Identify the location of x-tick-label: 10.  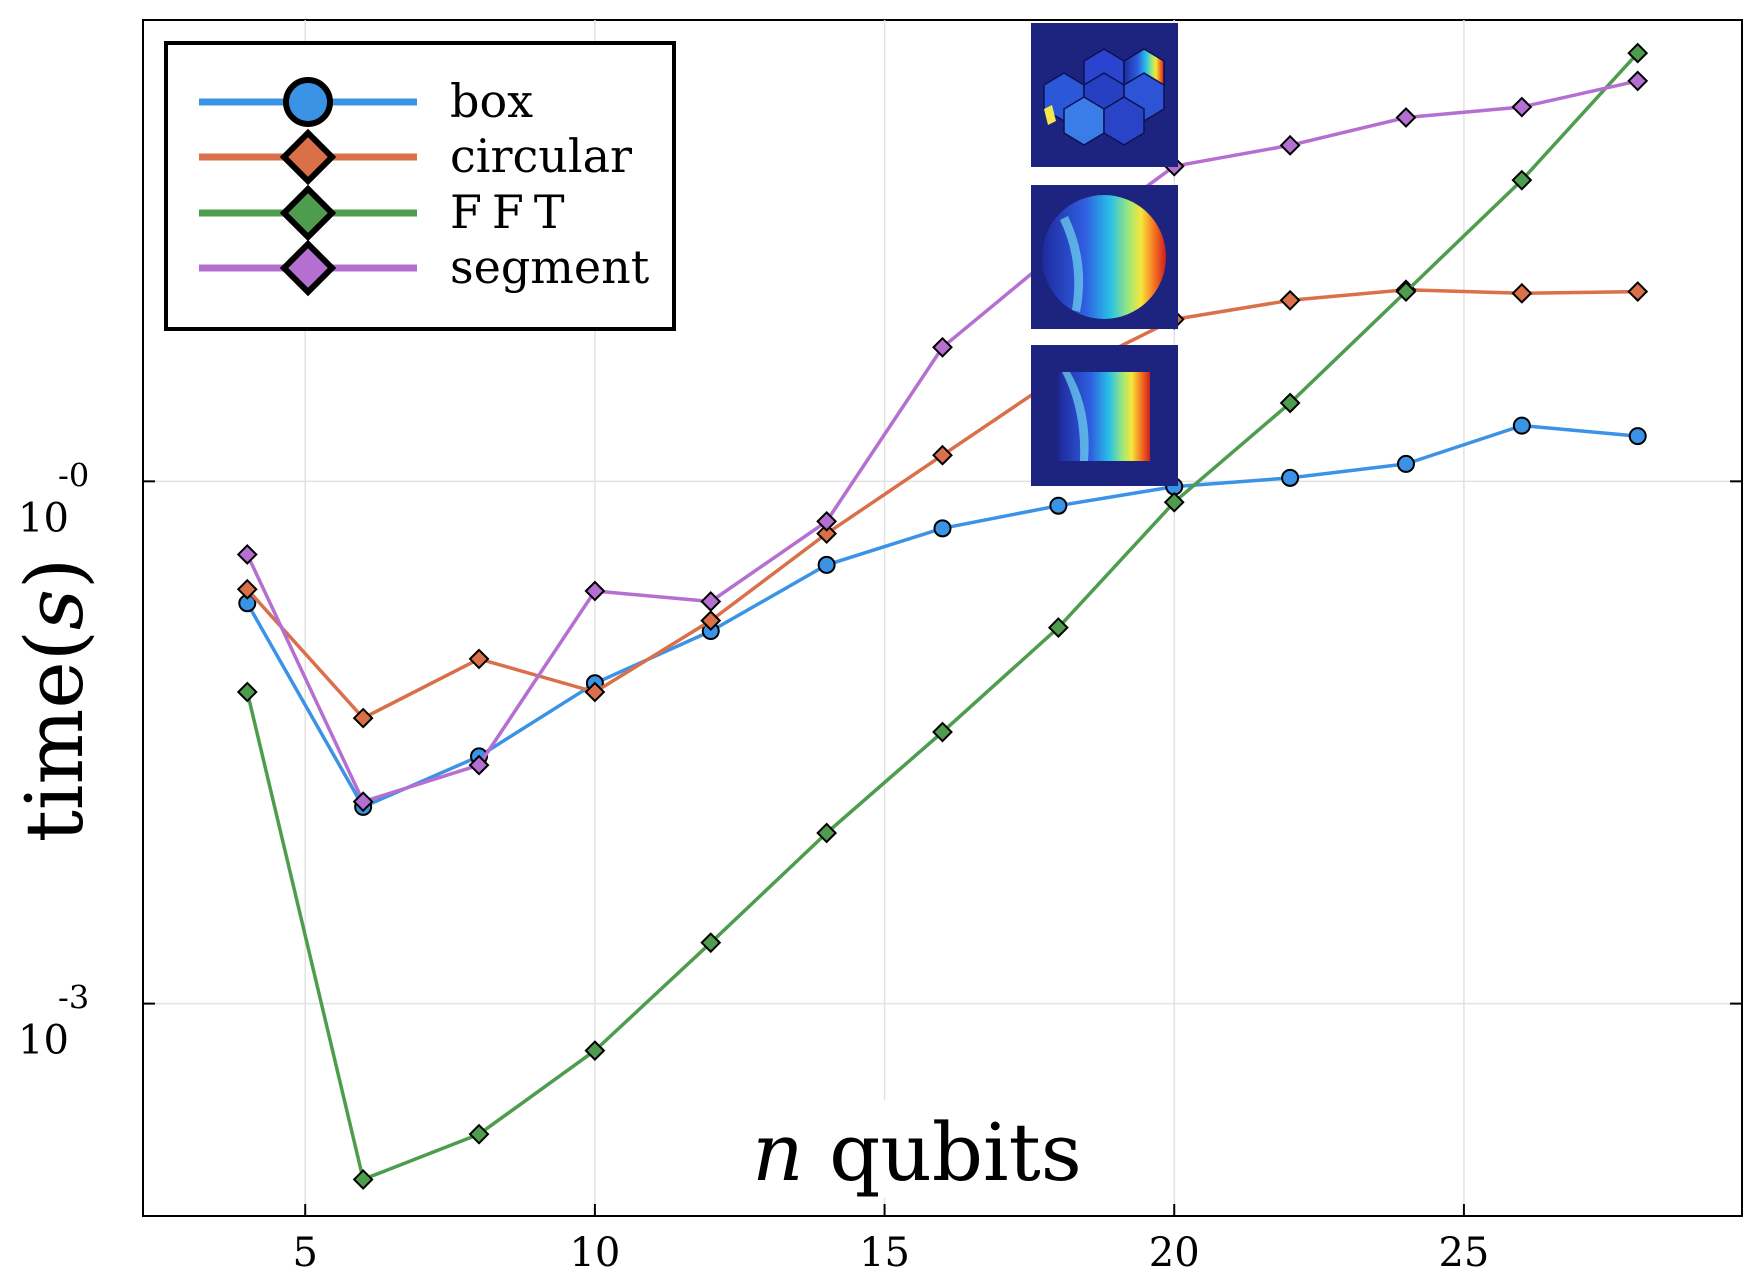
(594, 1253).